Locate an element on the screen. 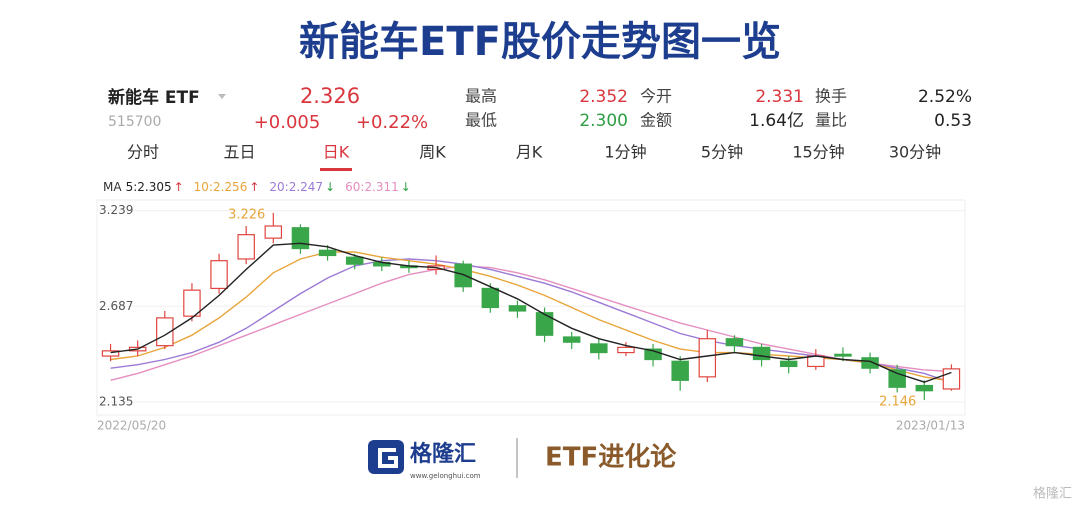 The image size is (1080, 510). price: 2.326 is located at coordinates (330, 96).